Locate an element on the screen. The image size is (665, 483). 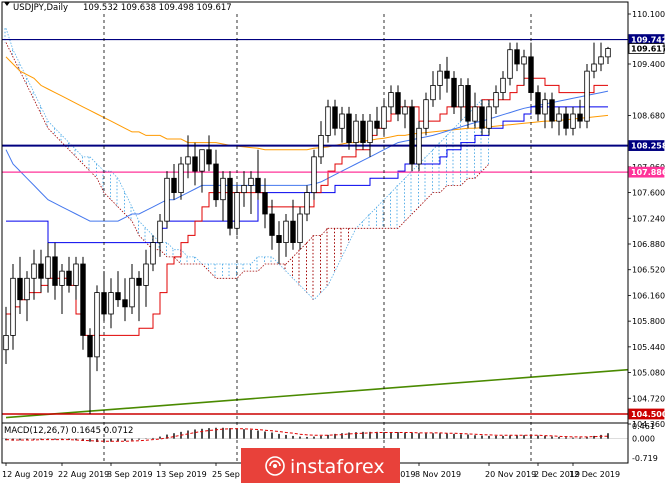
macd-label: MACD(12,26,7) 0.1645 0.0712 is located at coordinates (68, 431).